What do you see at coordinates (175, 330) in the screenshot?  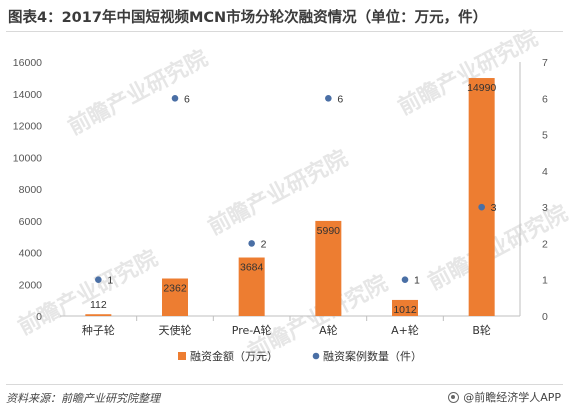 I see `category-label: 天使轮` at bounding box center [175, 330].